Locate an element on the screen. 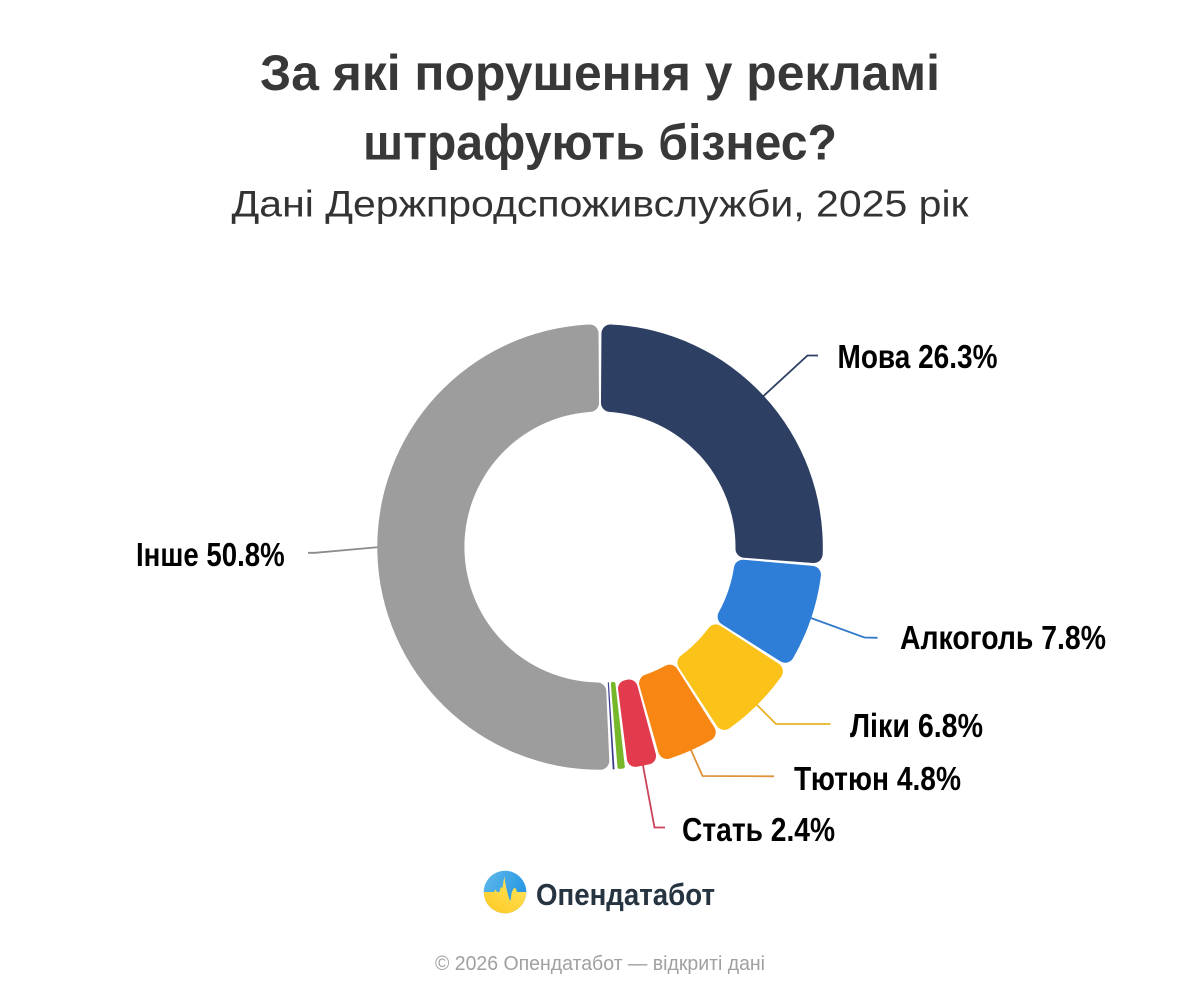 The width and height of the screenshot is (1200, 1000). svg-text:© 2026 Опендатабот — відкриті: © 2026 Опендатабот — відкриті дані is located at coordinates (600, 964).